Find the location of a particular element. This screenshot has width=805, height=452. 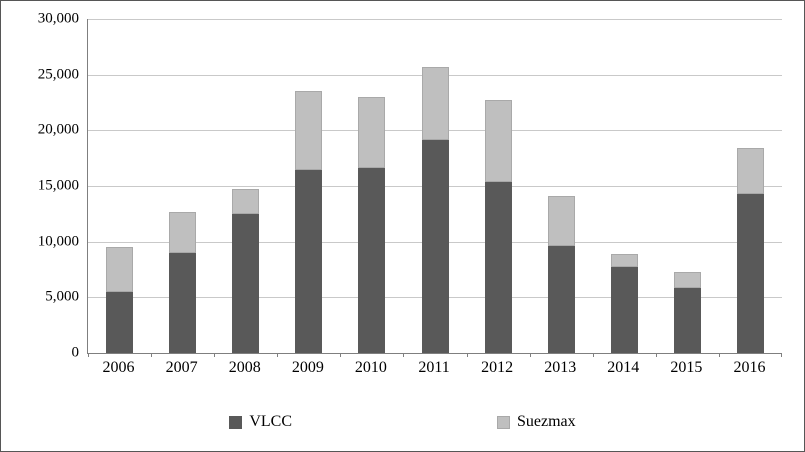

x-tick-label: 2009 is located at coordinates (307, 367).